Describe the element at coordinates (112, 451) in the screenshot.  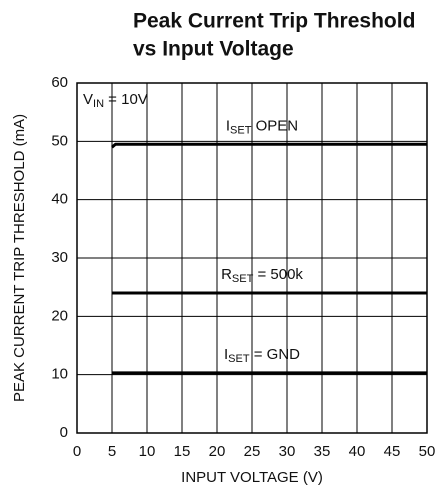
I see `x-tick-label: 5` at that location.